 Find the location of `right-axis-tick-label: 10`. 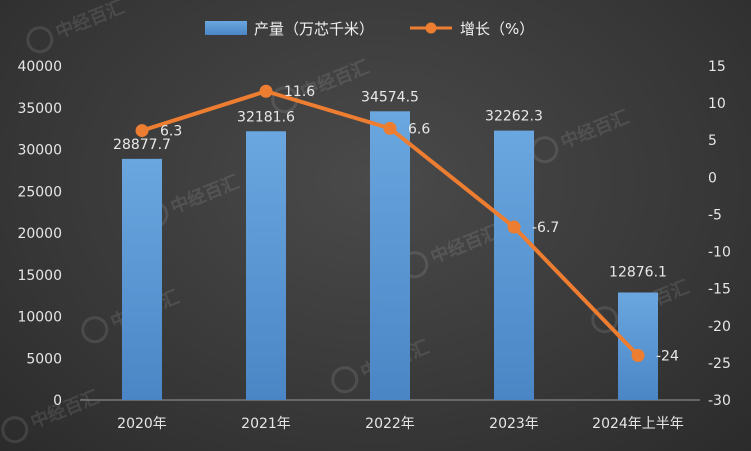

right-axis-tick-label: 10 is located at coordinates (717, 104).